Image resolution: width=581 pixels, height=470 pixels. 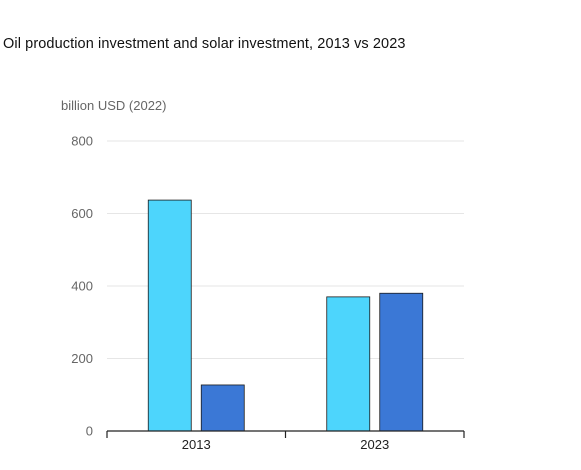 I want to click on x-tick-label: 2023, so click(x=374, y=444).